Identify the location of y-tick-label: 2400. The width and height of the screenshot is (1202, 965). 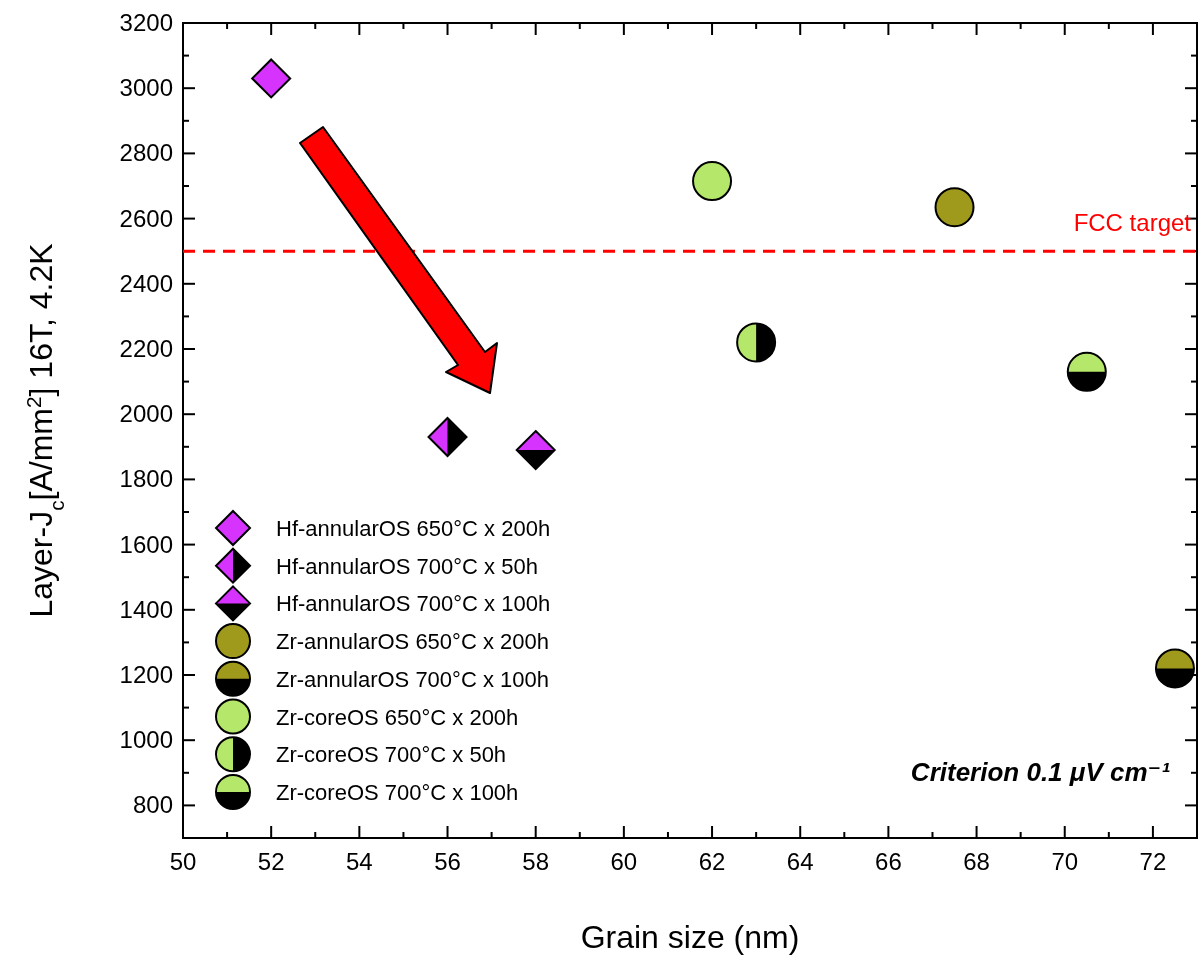
(146, 283).